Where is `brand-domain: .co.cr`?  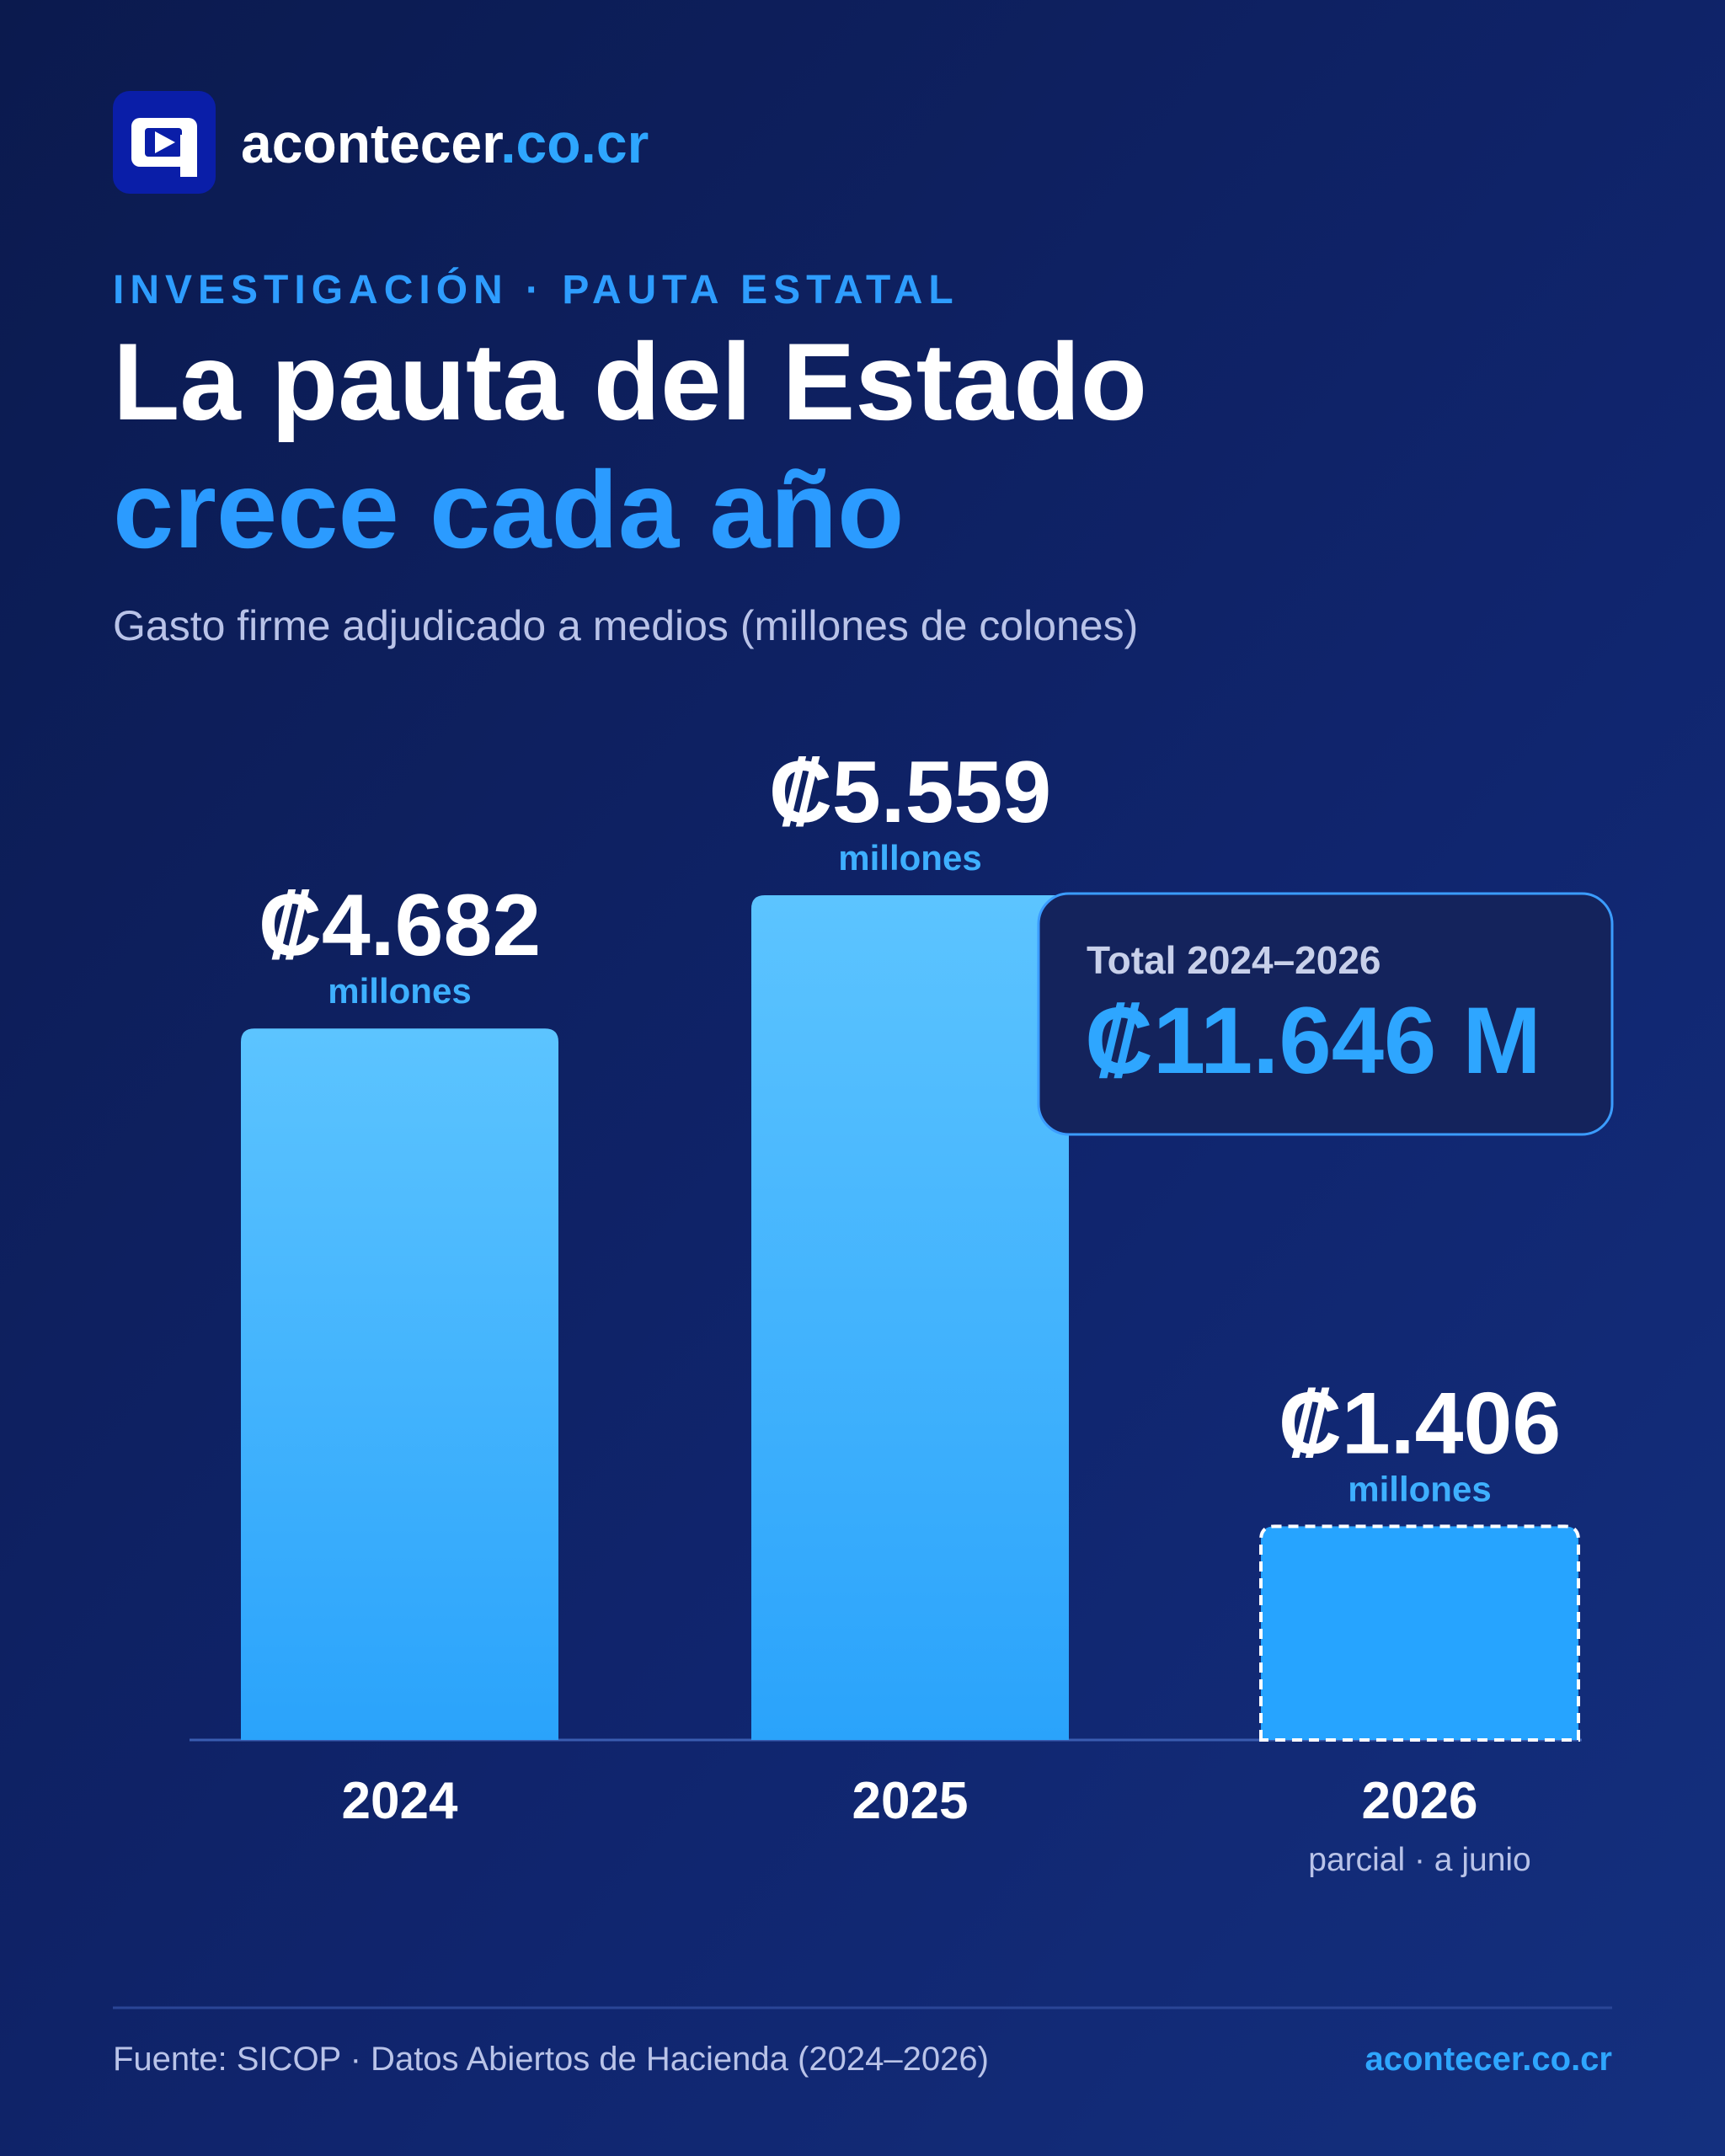
brand-domain: .co.cr is located at coordinates (574, 143).